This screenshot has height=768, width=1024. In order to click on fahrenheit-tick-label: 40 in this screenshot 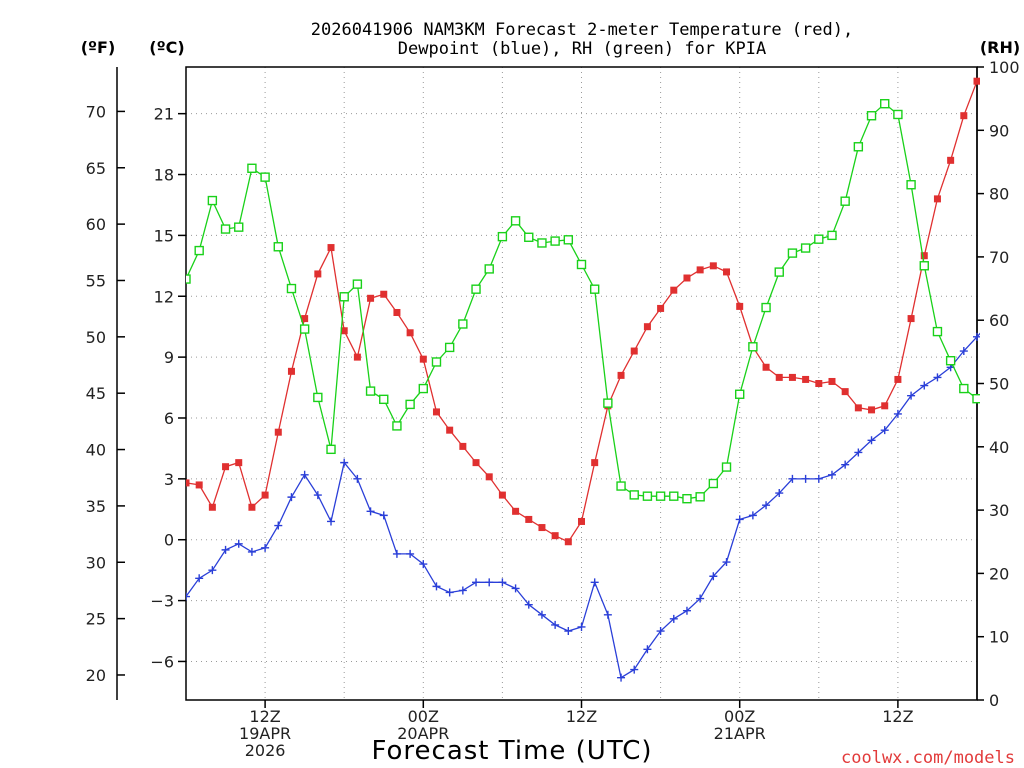, I will do `click(96, 450)`.